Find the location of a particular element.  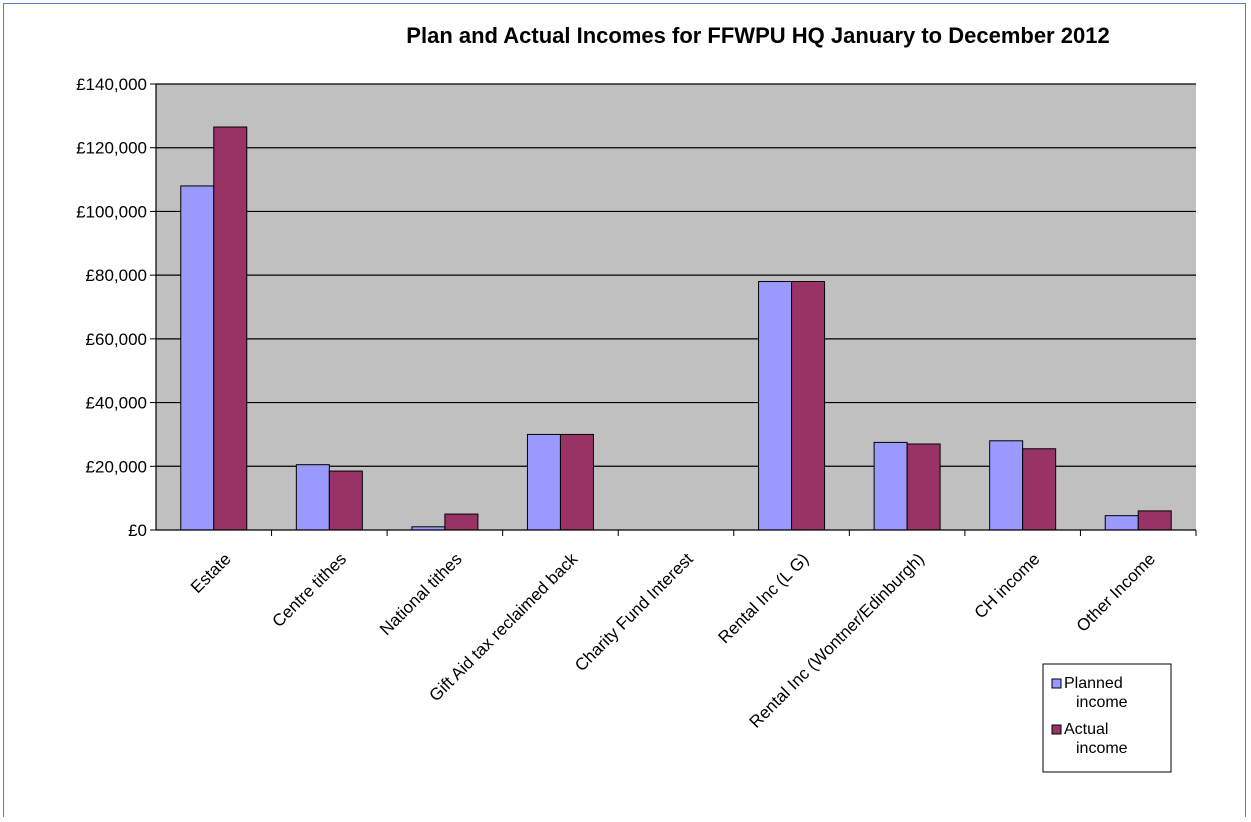

y-tick-label: £20,000 is located at coordinates (116, 466).